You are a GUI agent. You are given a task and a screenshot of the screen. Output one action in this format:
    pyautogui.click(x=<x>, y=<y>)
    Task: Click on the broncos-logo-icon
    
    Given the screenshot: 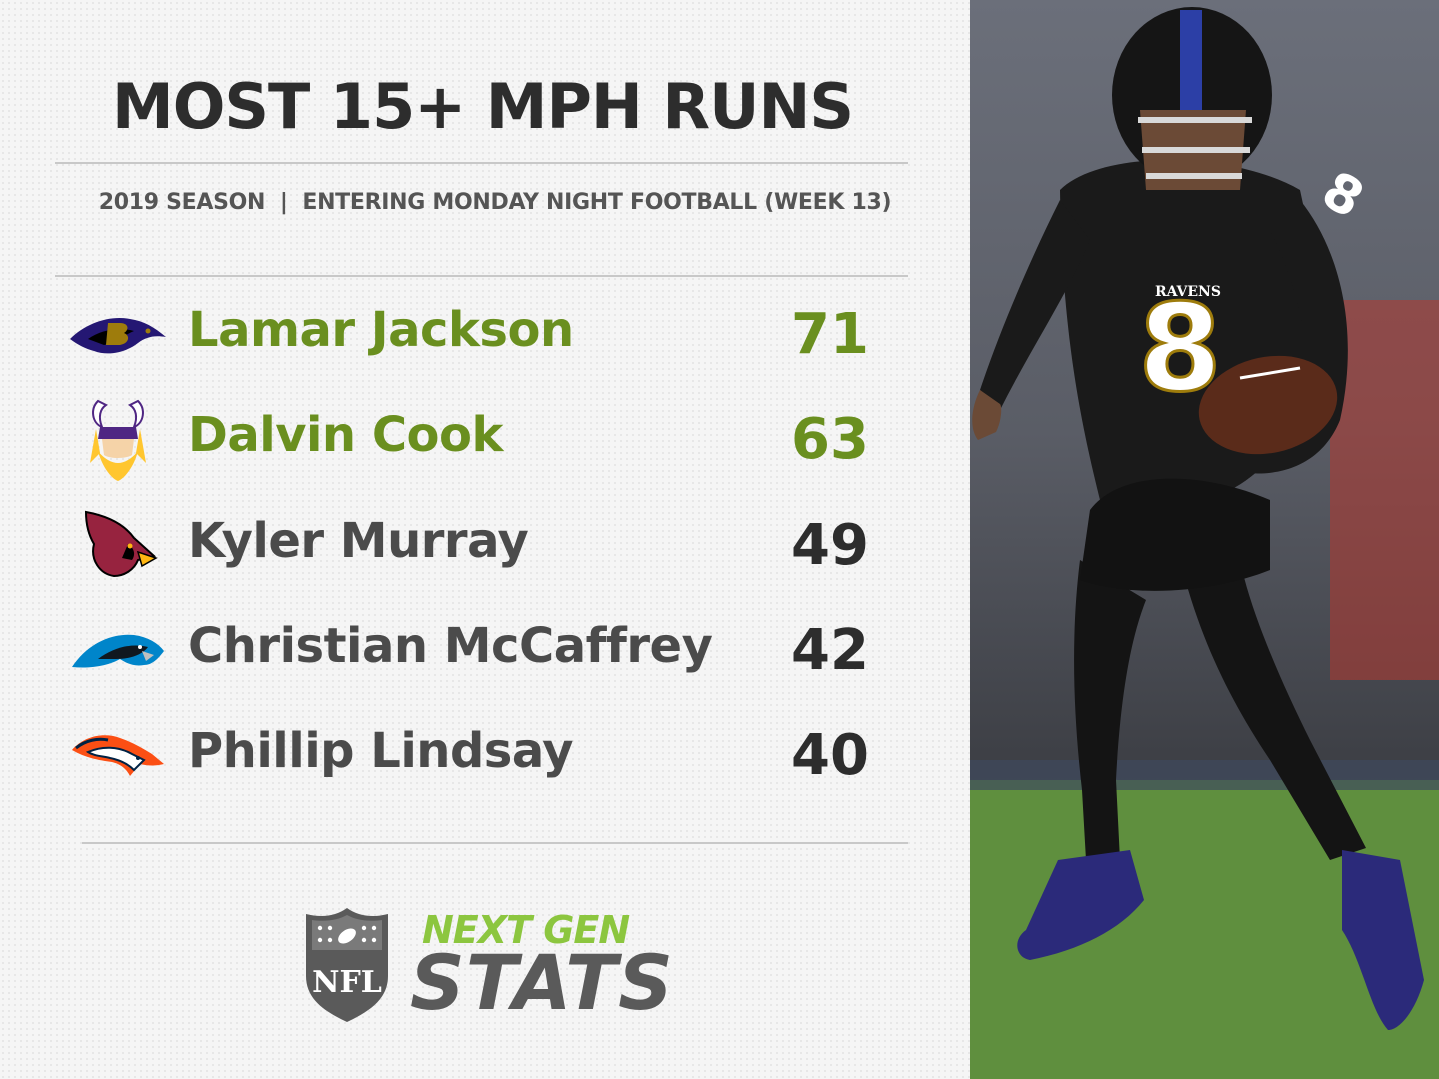 What is the action you would take?
    pyautogui.click(x=118, y=754)
    